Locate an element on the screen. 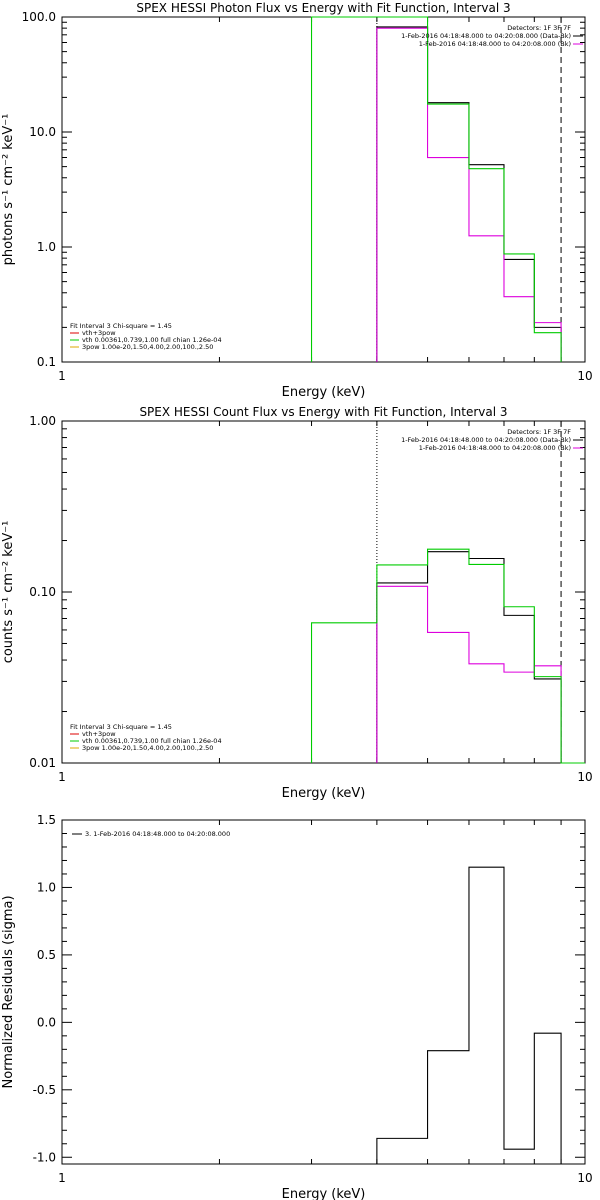 This screenshot has width=600, height=1200. y-tick-label: -0.5 is located at coordinates (44, 1090).